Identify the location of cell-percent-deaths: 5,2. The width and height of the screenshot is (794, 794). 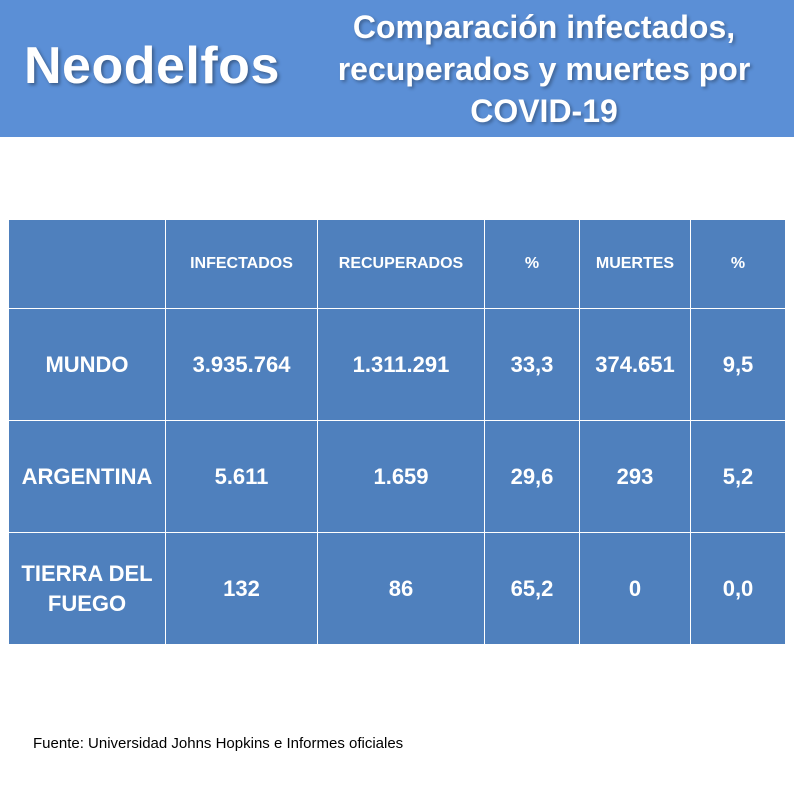
(738, 476).